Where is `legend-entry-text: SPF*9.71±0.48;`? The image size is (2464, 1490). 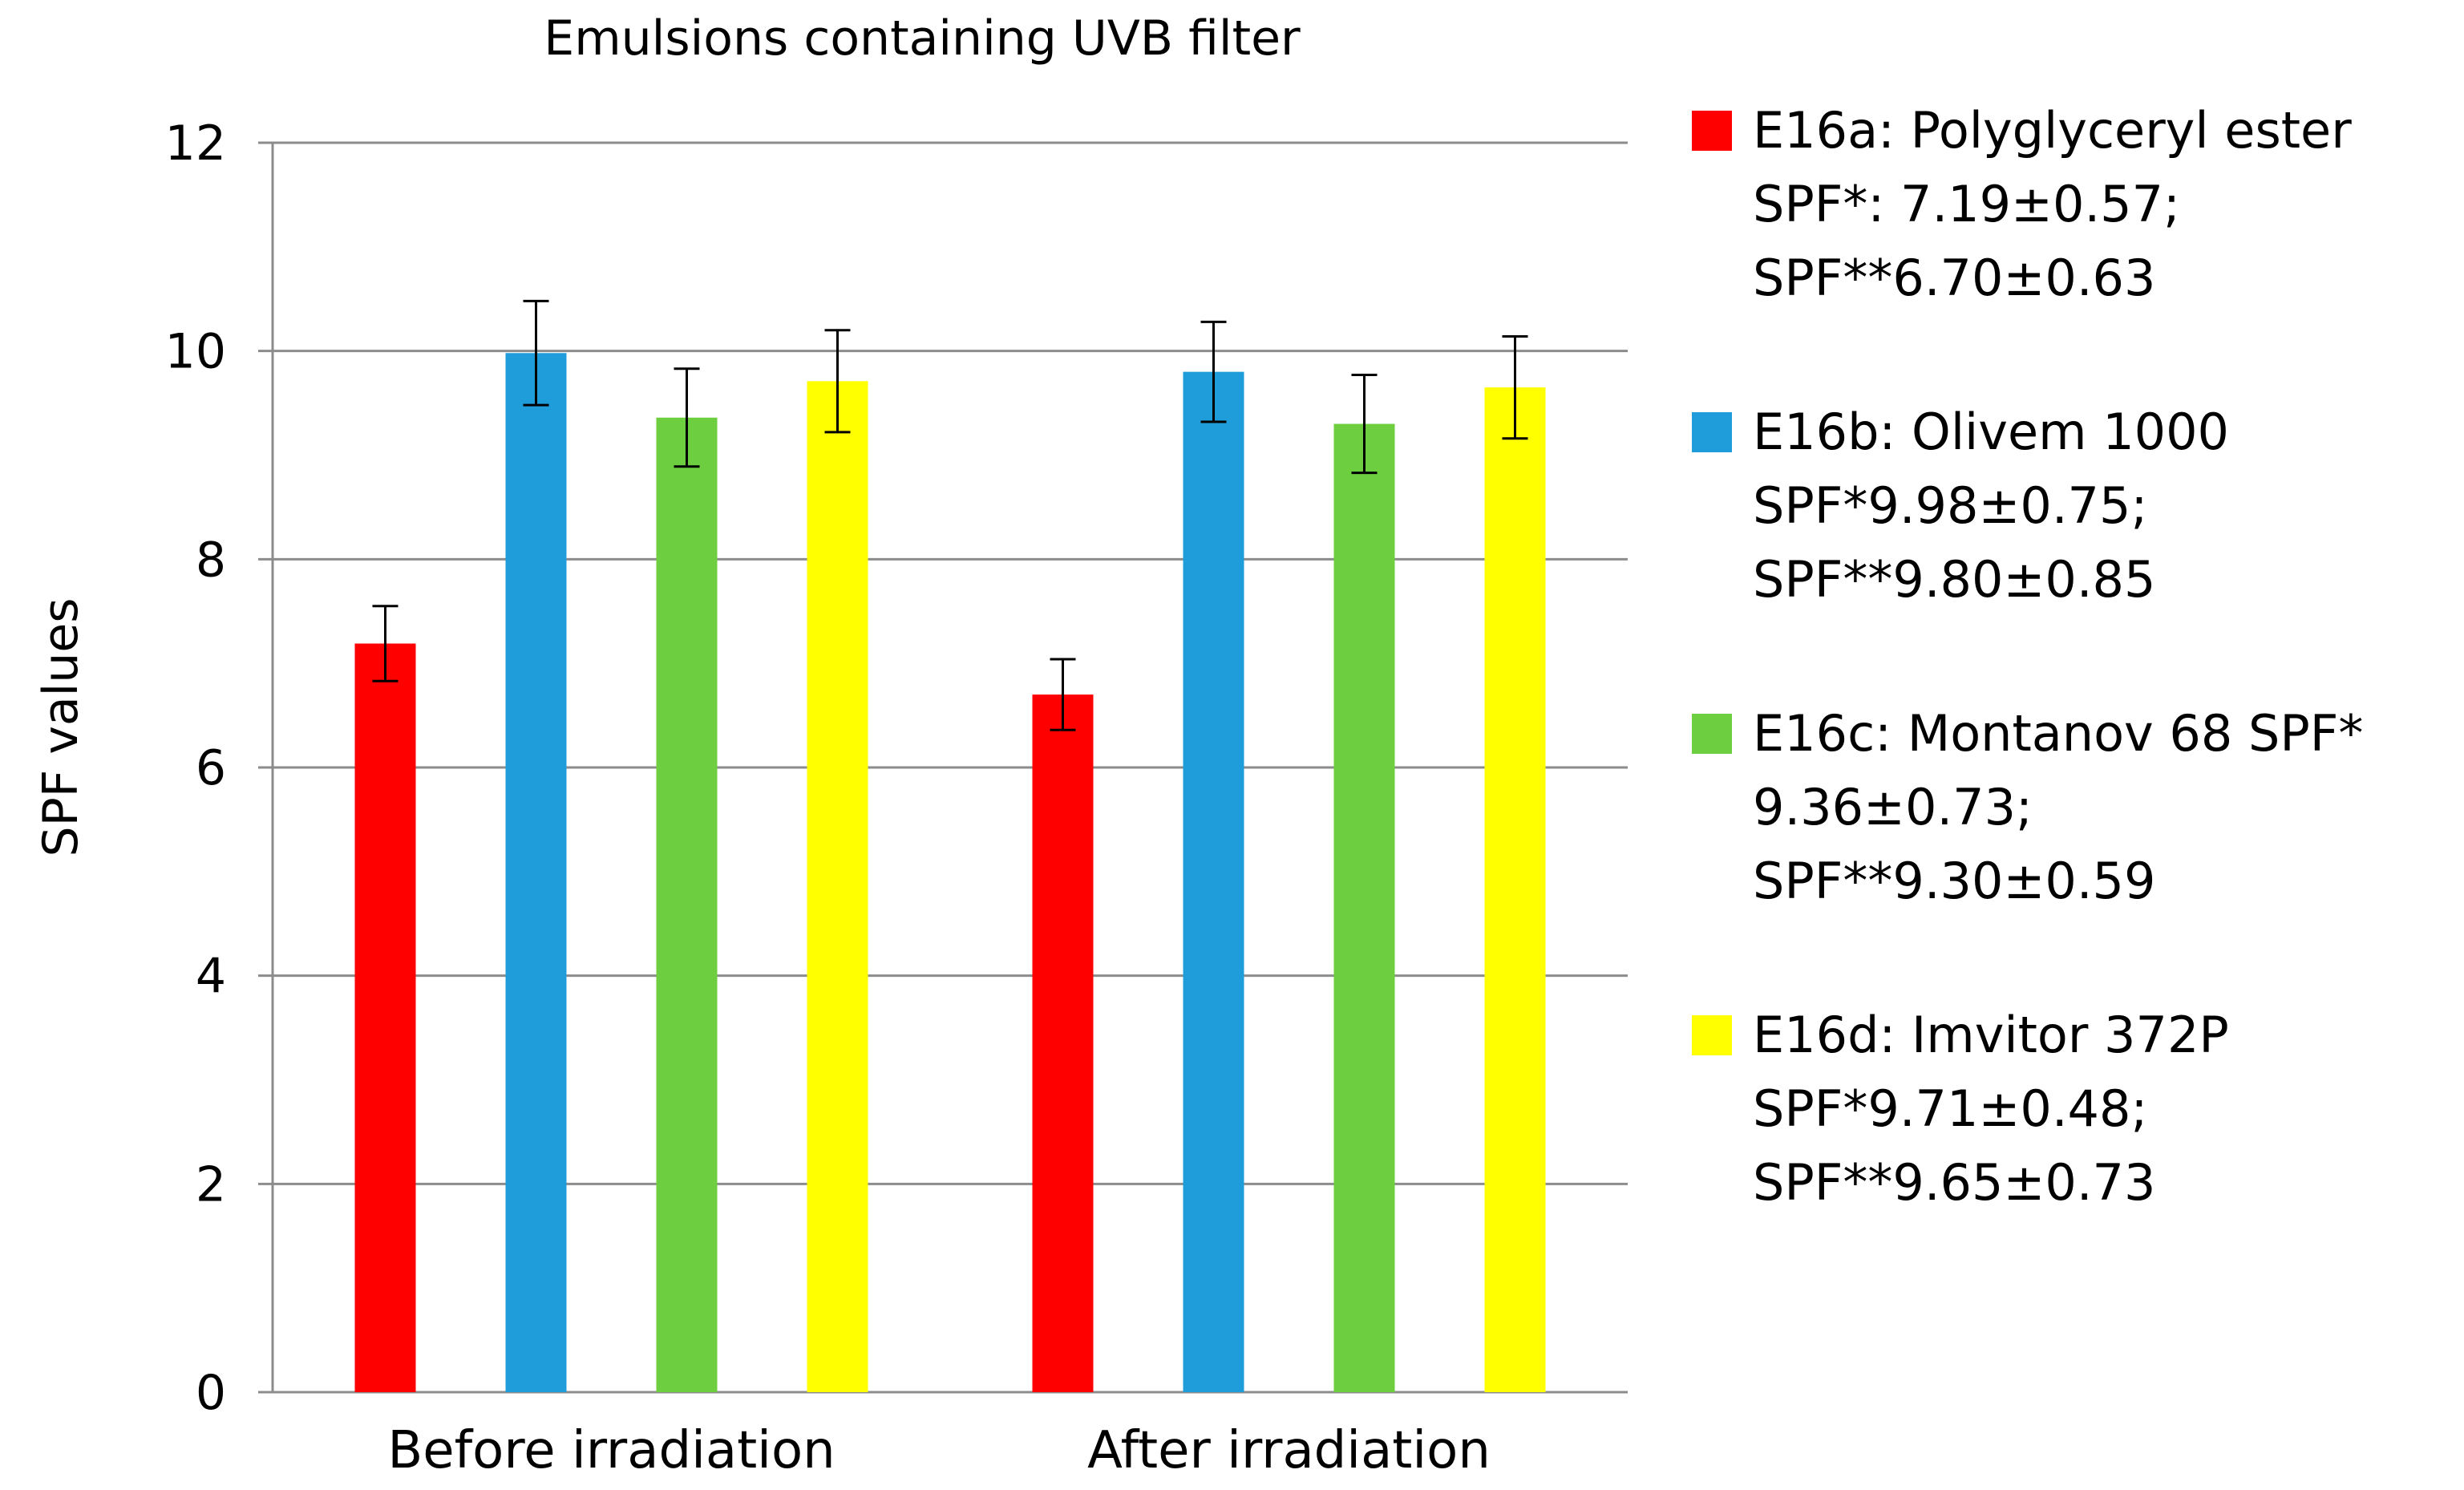 legend-entry-text: SPF*9.71±0.48; is located at coordinates (1950, 1108).